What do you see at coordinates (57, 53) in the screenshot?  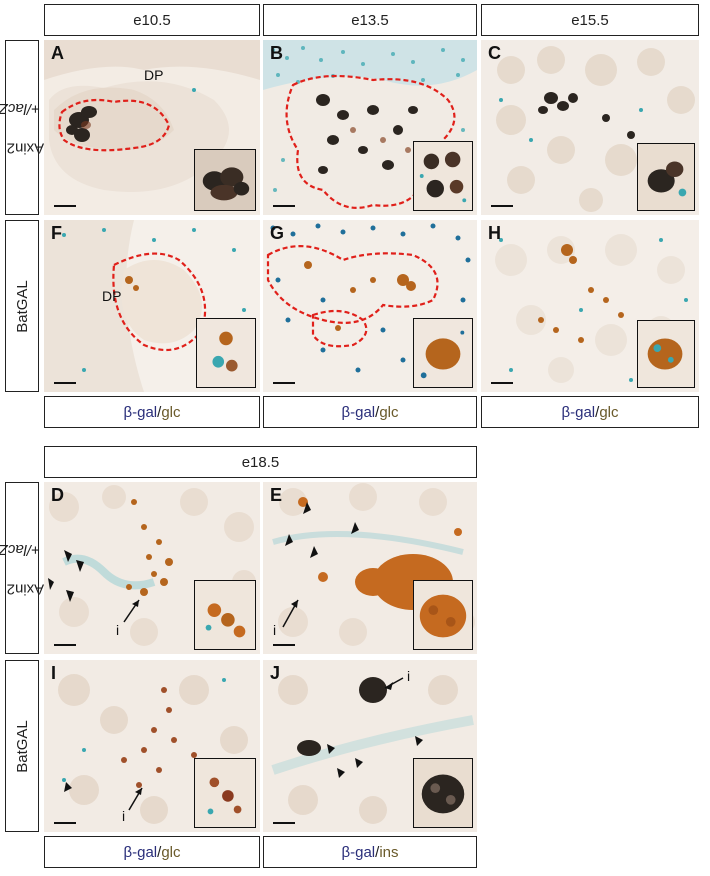 I see `panel-letter: A` at bounding box center [57, 53].